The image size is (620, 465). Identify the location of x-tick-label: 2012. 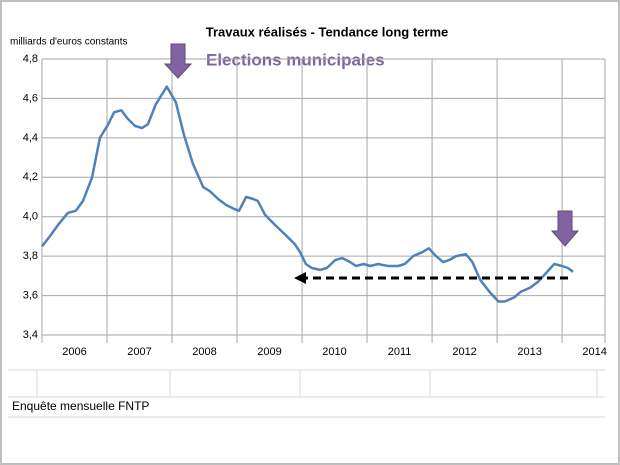
(464, 352).